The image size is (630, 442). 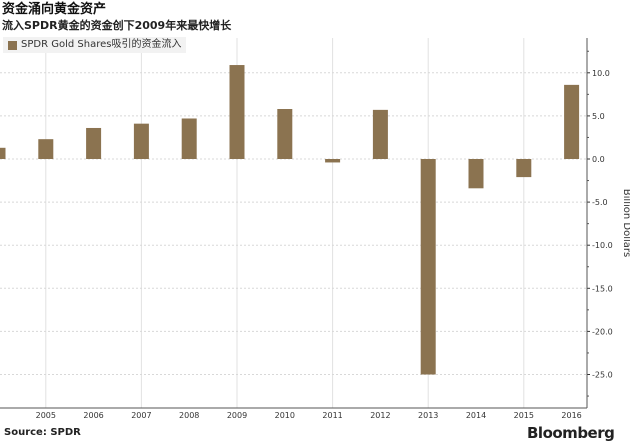 I want to click on x-tick-label: 2011, so click(x=332, y=415).